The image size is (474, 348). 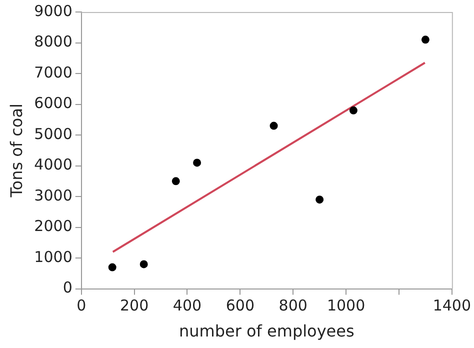 What do you see at coordinates (293, 305) in the screenshot?
I see `x-tick-label: 800` at bounding box center [293, 305].